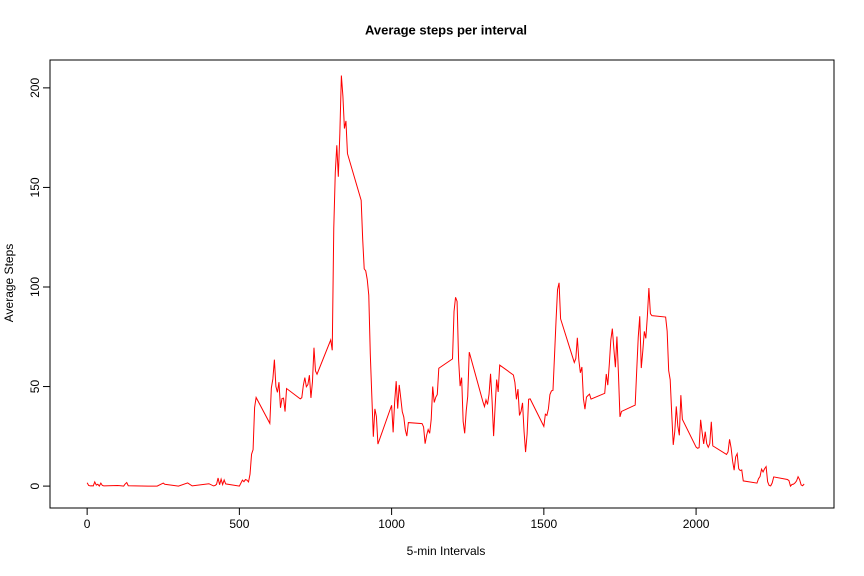 This screenshot has width=864, height=576. What do you see at coordinates (35, 187) in the screenshot?
I see `y-tick-label: 150` at bounding box center [35, 187].